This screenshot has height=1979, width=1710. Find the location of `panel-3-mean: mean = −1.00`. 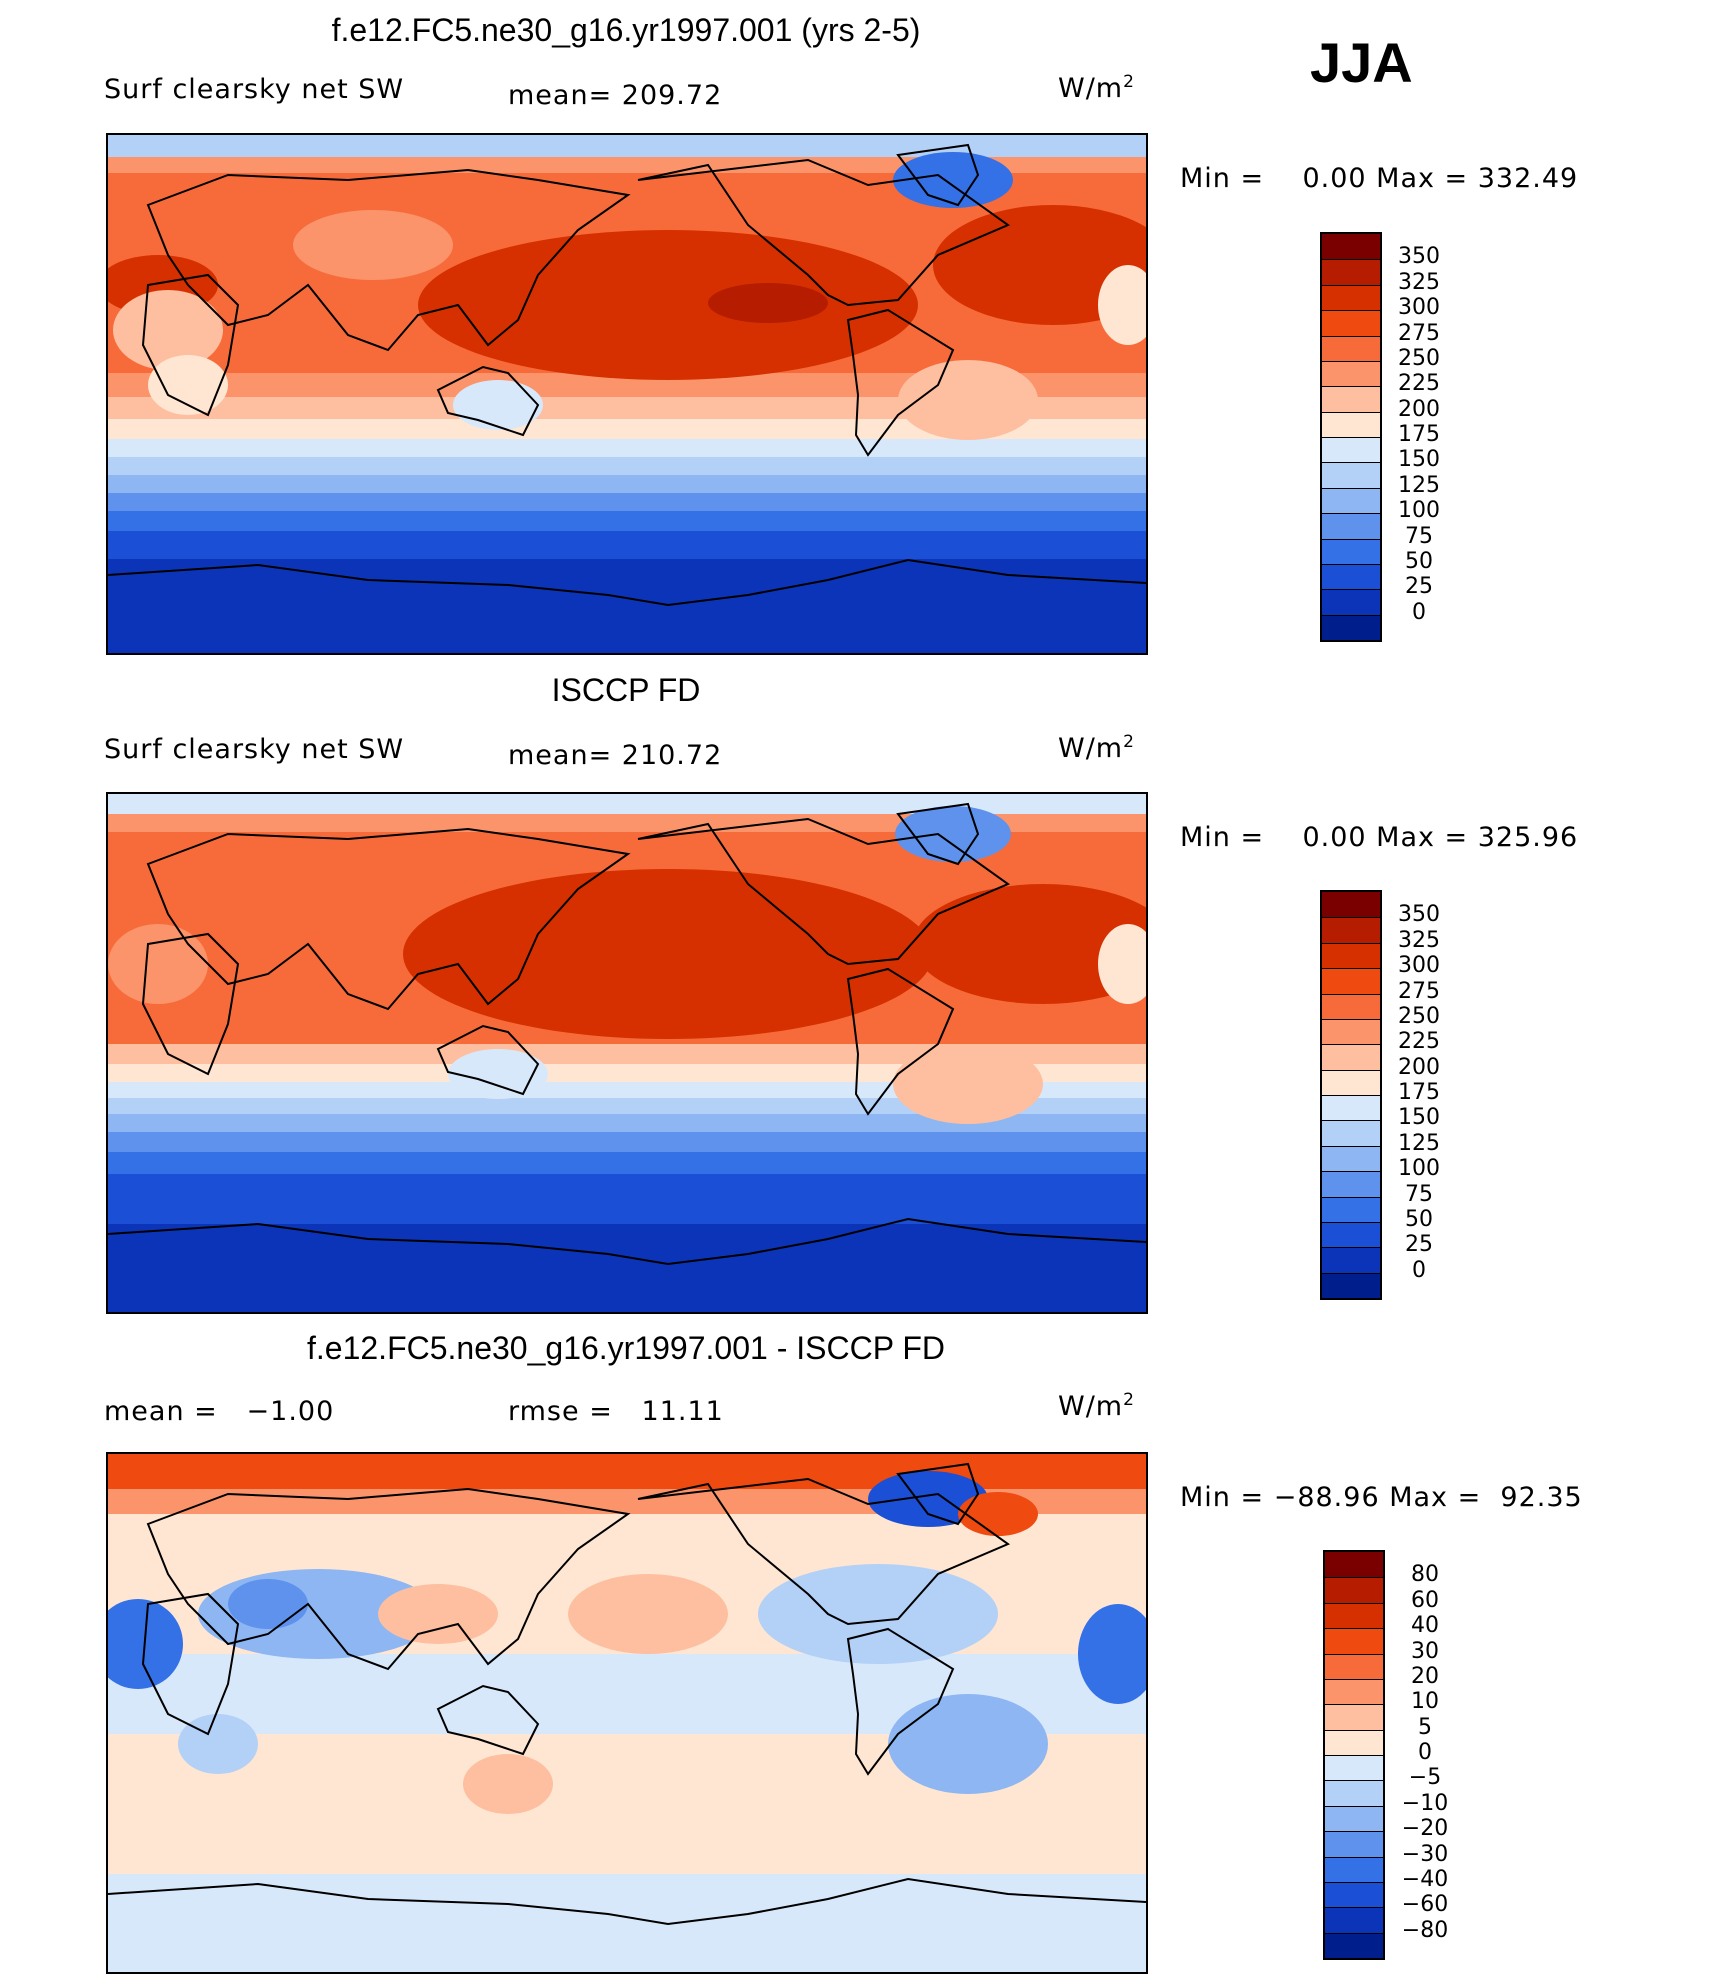

panel-3-mean: mean = −1.00 is located at coordinates (219, 1411).